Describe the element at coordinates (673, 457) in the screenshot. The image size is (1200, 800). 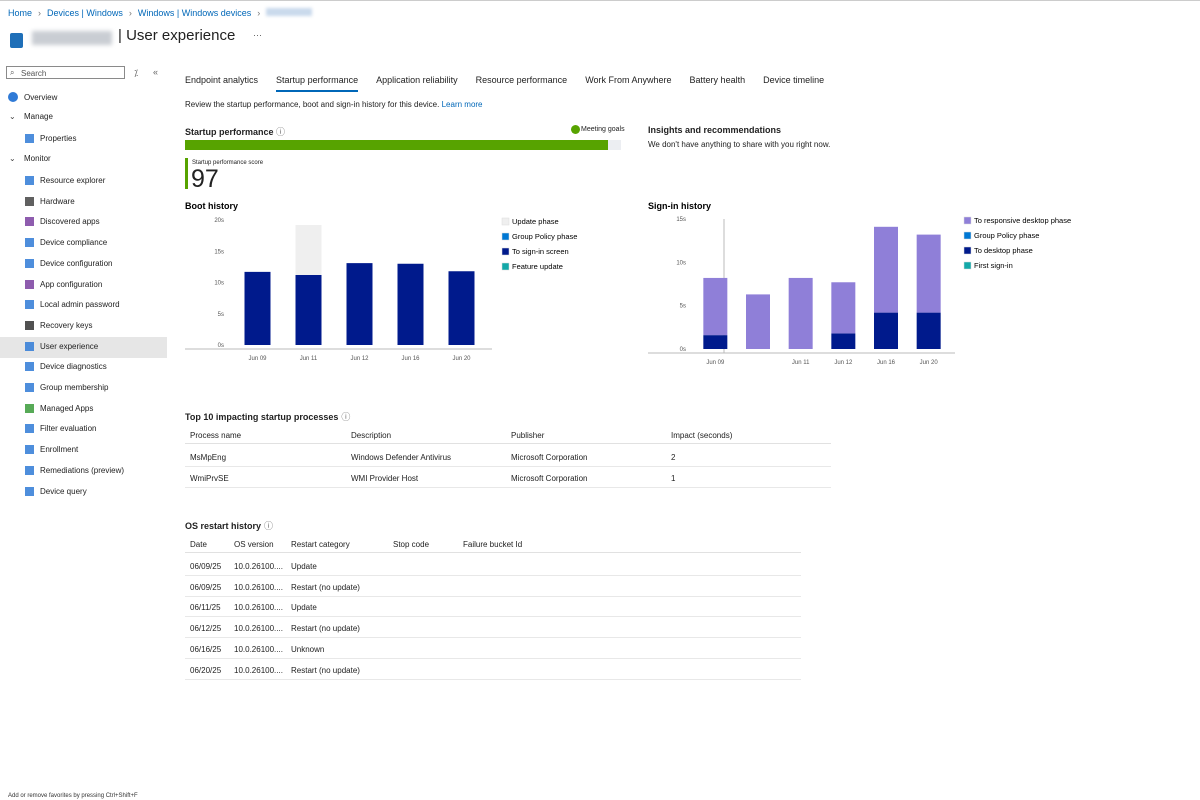
I see `cell: 2` at that location.